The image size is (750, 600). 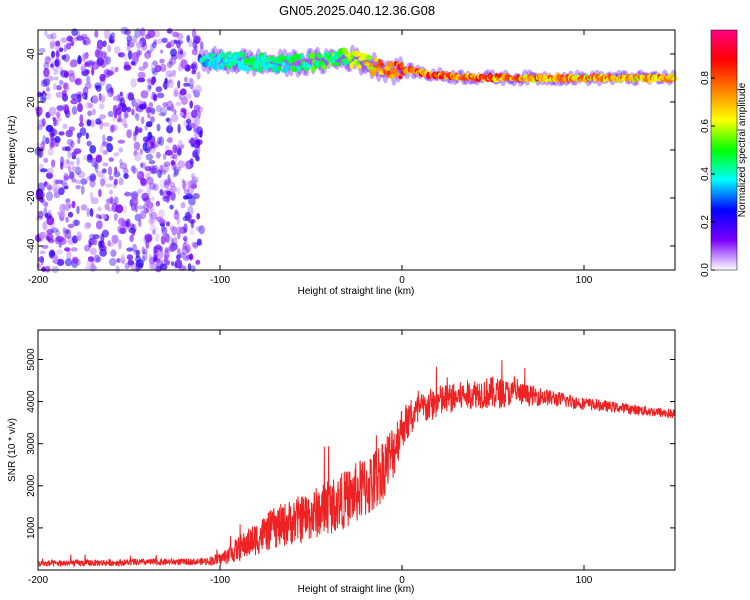 What do you see at coordinates (31, 245) in the screenshot?
I see `spectrogram-y-tick-label: -40` at bounding box center [31, 245].